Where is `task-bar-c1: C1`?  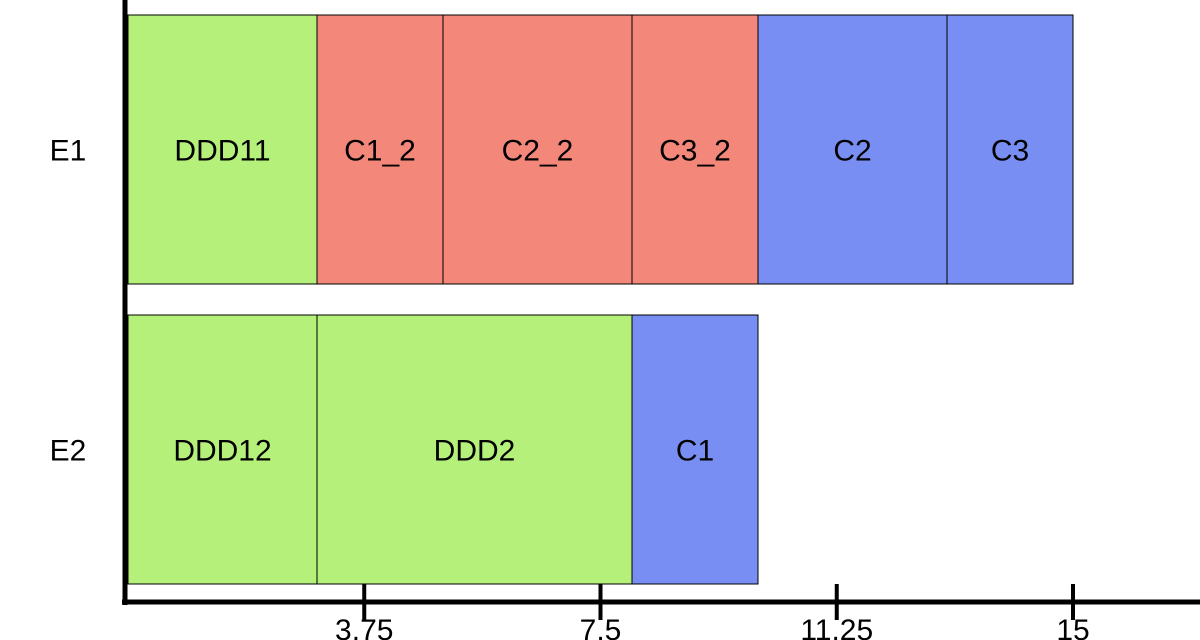
task-bar-c1: C1 is located at coordinates (695, 449).